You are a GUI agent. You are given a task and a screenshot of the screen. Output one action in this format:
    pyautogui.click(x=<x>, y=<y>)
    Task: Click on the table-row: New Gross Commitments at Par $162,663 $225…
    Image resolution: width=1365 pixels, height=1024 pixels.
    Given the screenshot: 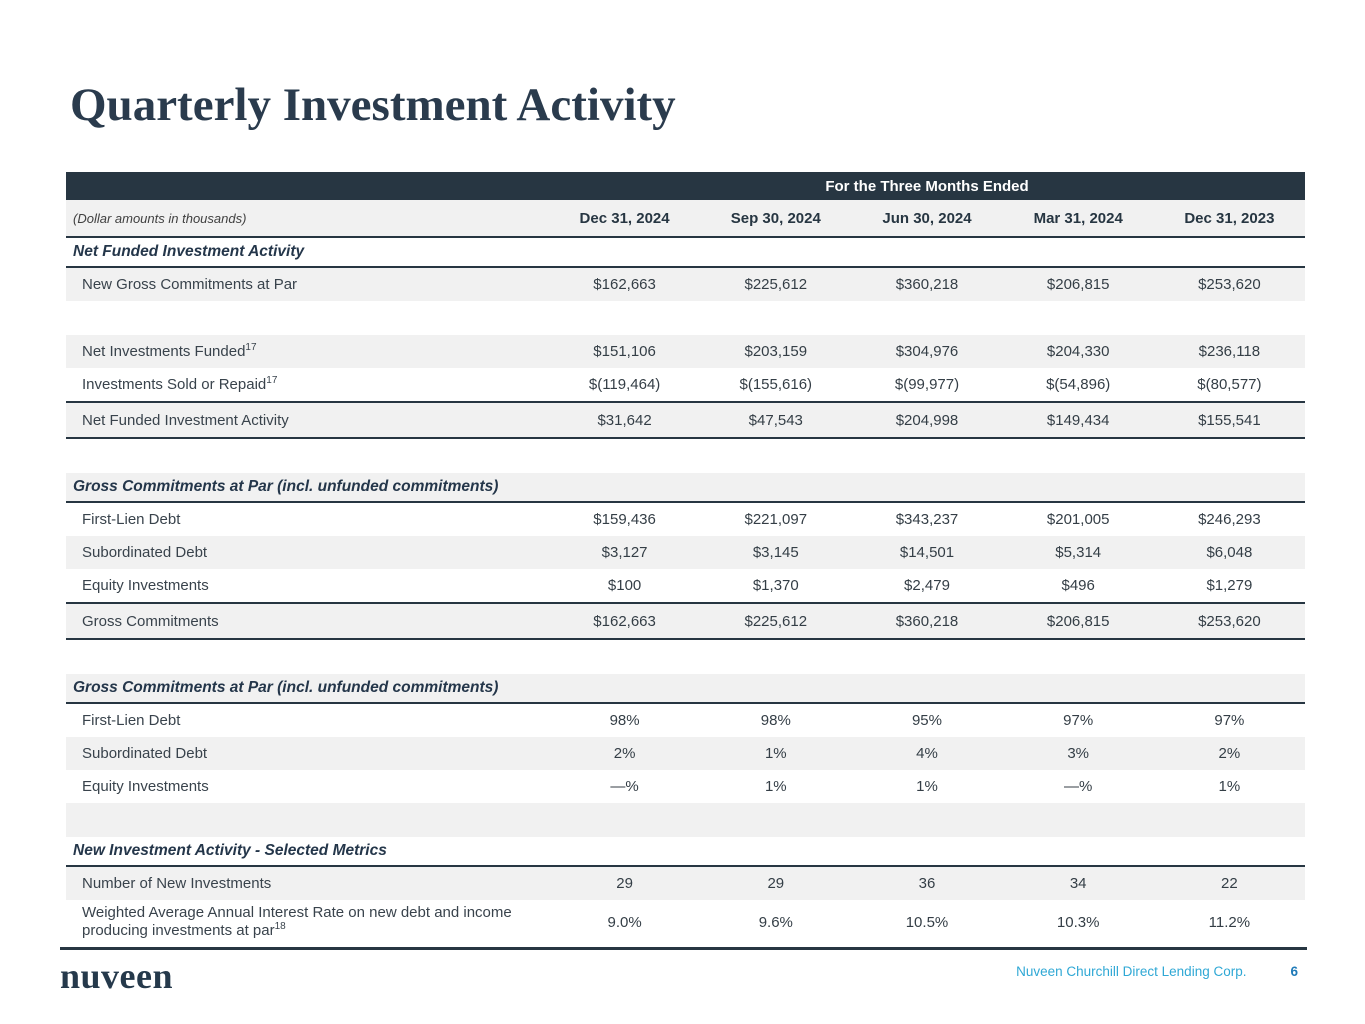 What is the action you would take?
    pyautogui.click(x=685, y=284)
    